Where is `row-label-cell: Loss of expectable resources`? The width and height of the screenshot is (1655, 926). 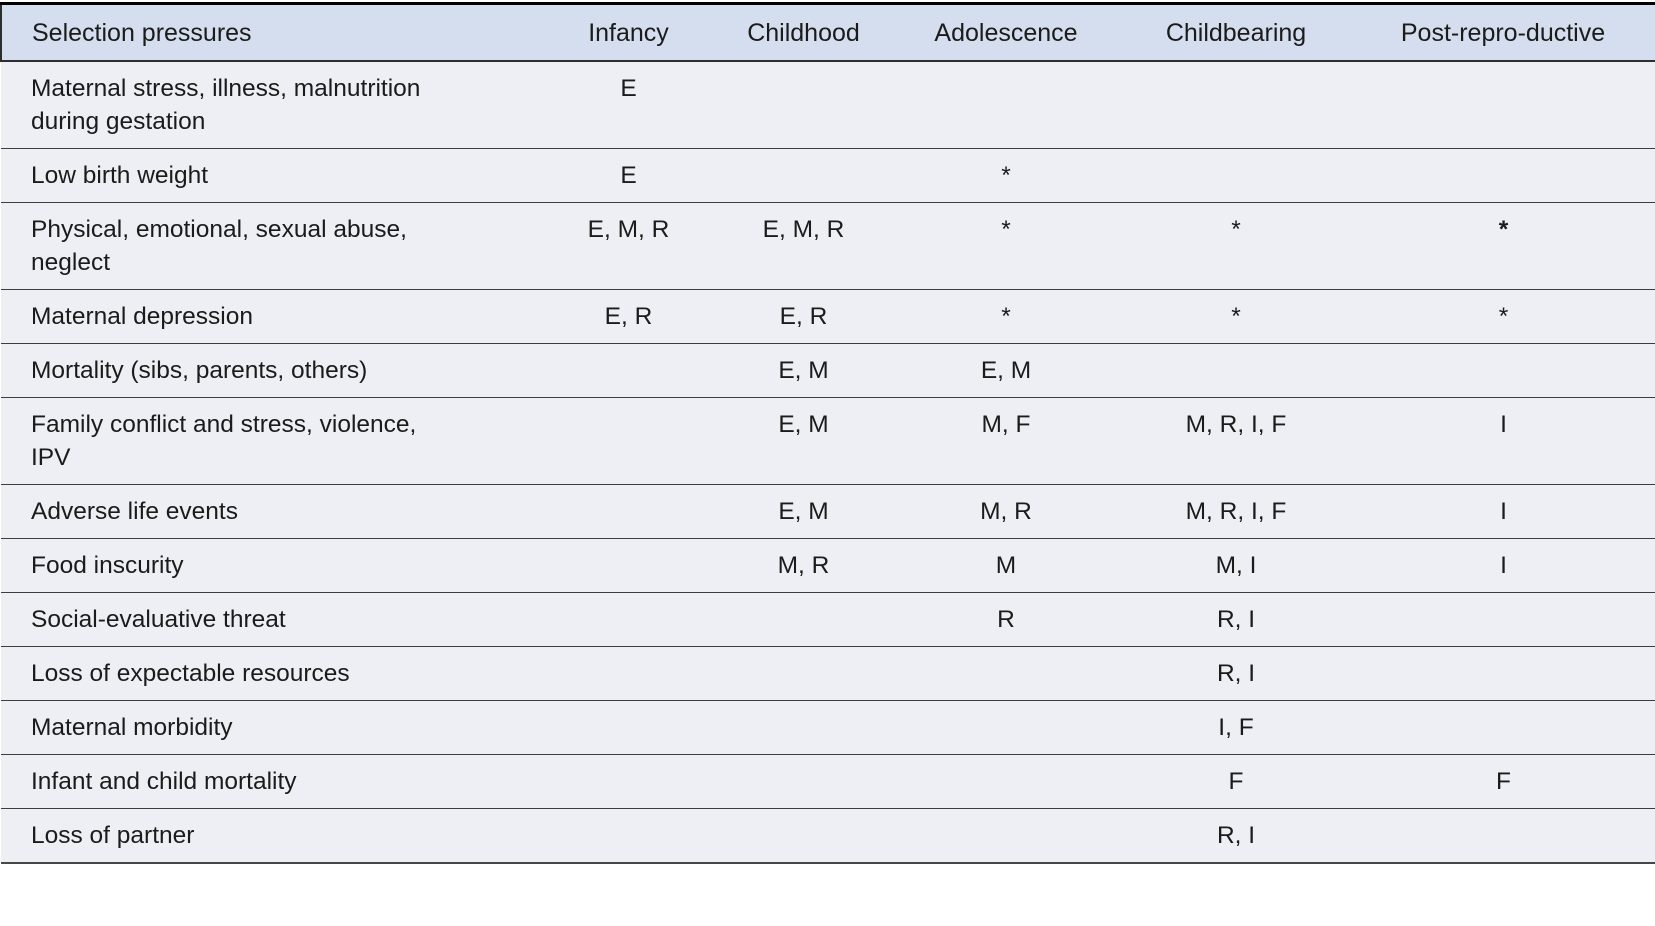
row-label-cell: Loss of expectable resources is located at coordinates (271, 673).